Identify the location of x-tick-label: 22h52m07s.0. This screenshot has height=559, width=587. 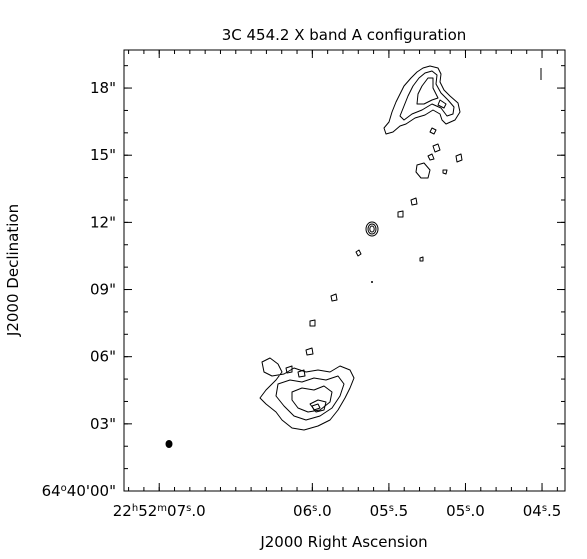
(159, 511).